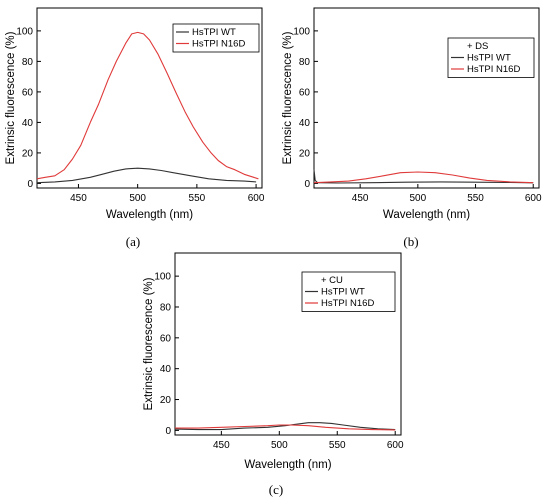 This screenshot has height=497, width=550. What do you see at coordinates (410, 241) in the screenshot?
I see `panel-label: (b)` at bounding box center [410, 241].